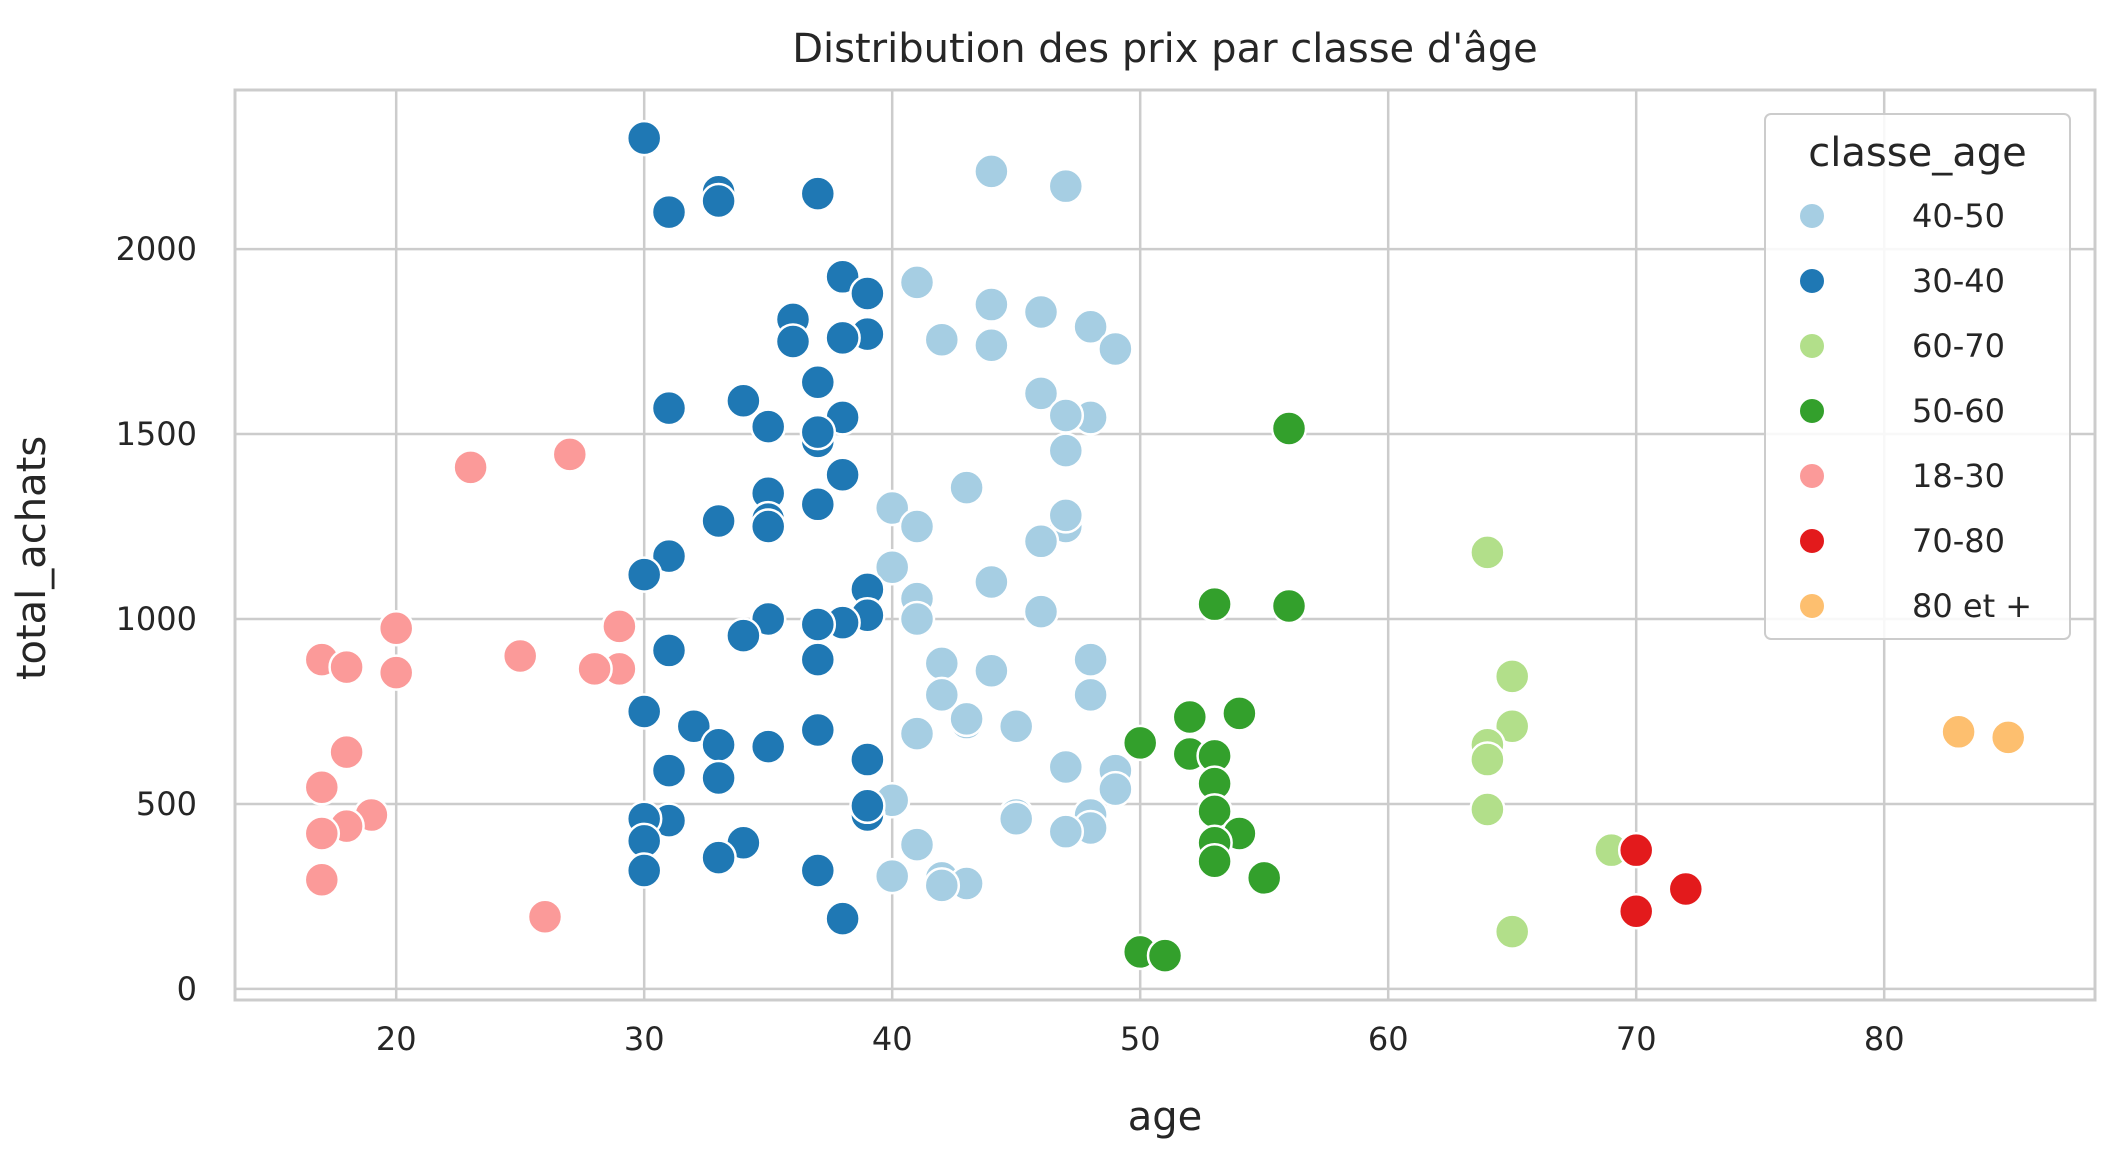 This screenshot has height=1170, width=2124. What do you see at coordinates (156, 249) in the screenshot?
I see `y-tick-label: 2000` at bounding box center [156, 249].